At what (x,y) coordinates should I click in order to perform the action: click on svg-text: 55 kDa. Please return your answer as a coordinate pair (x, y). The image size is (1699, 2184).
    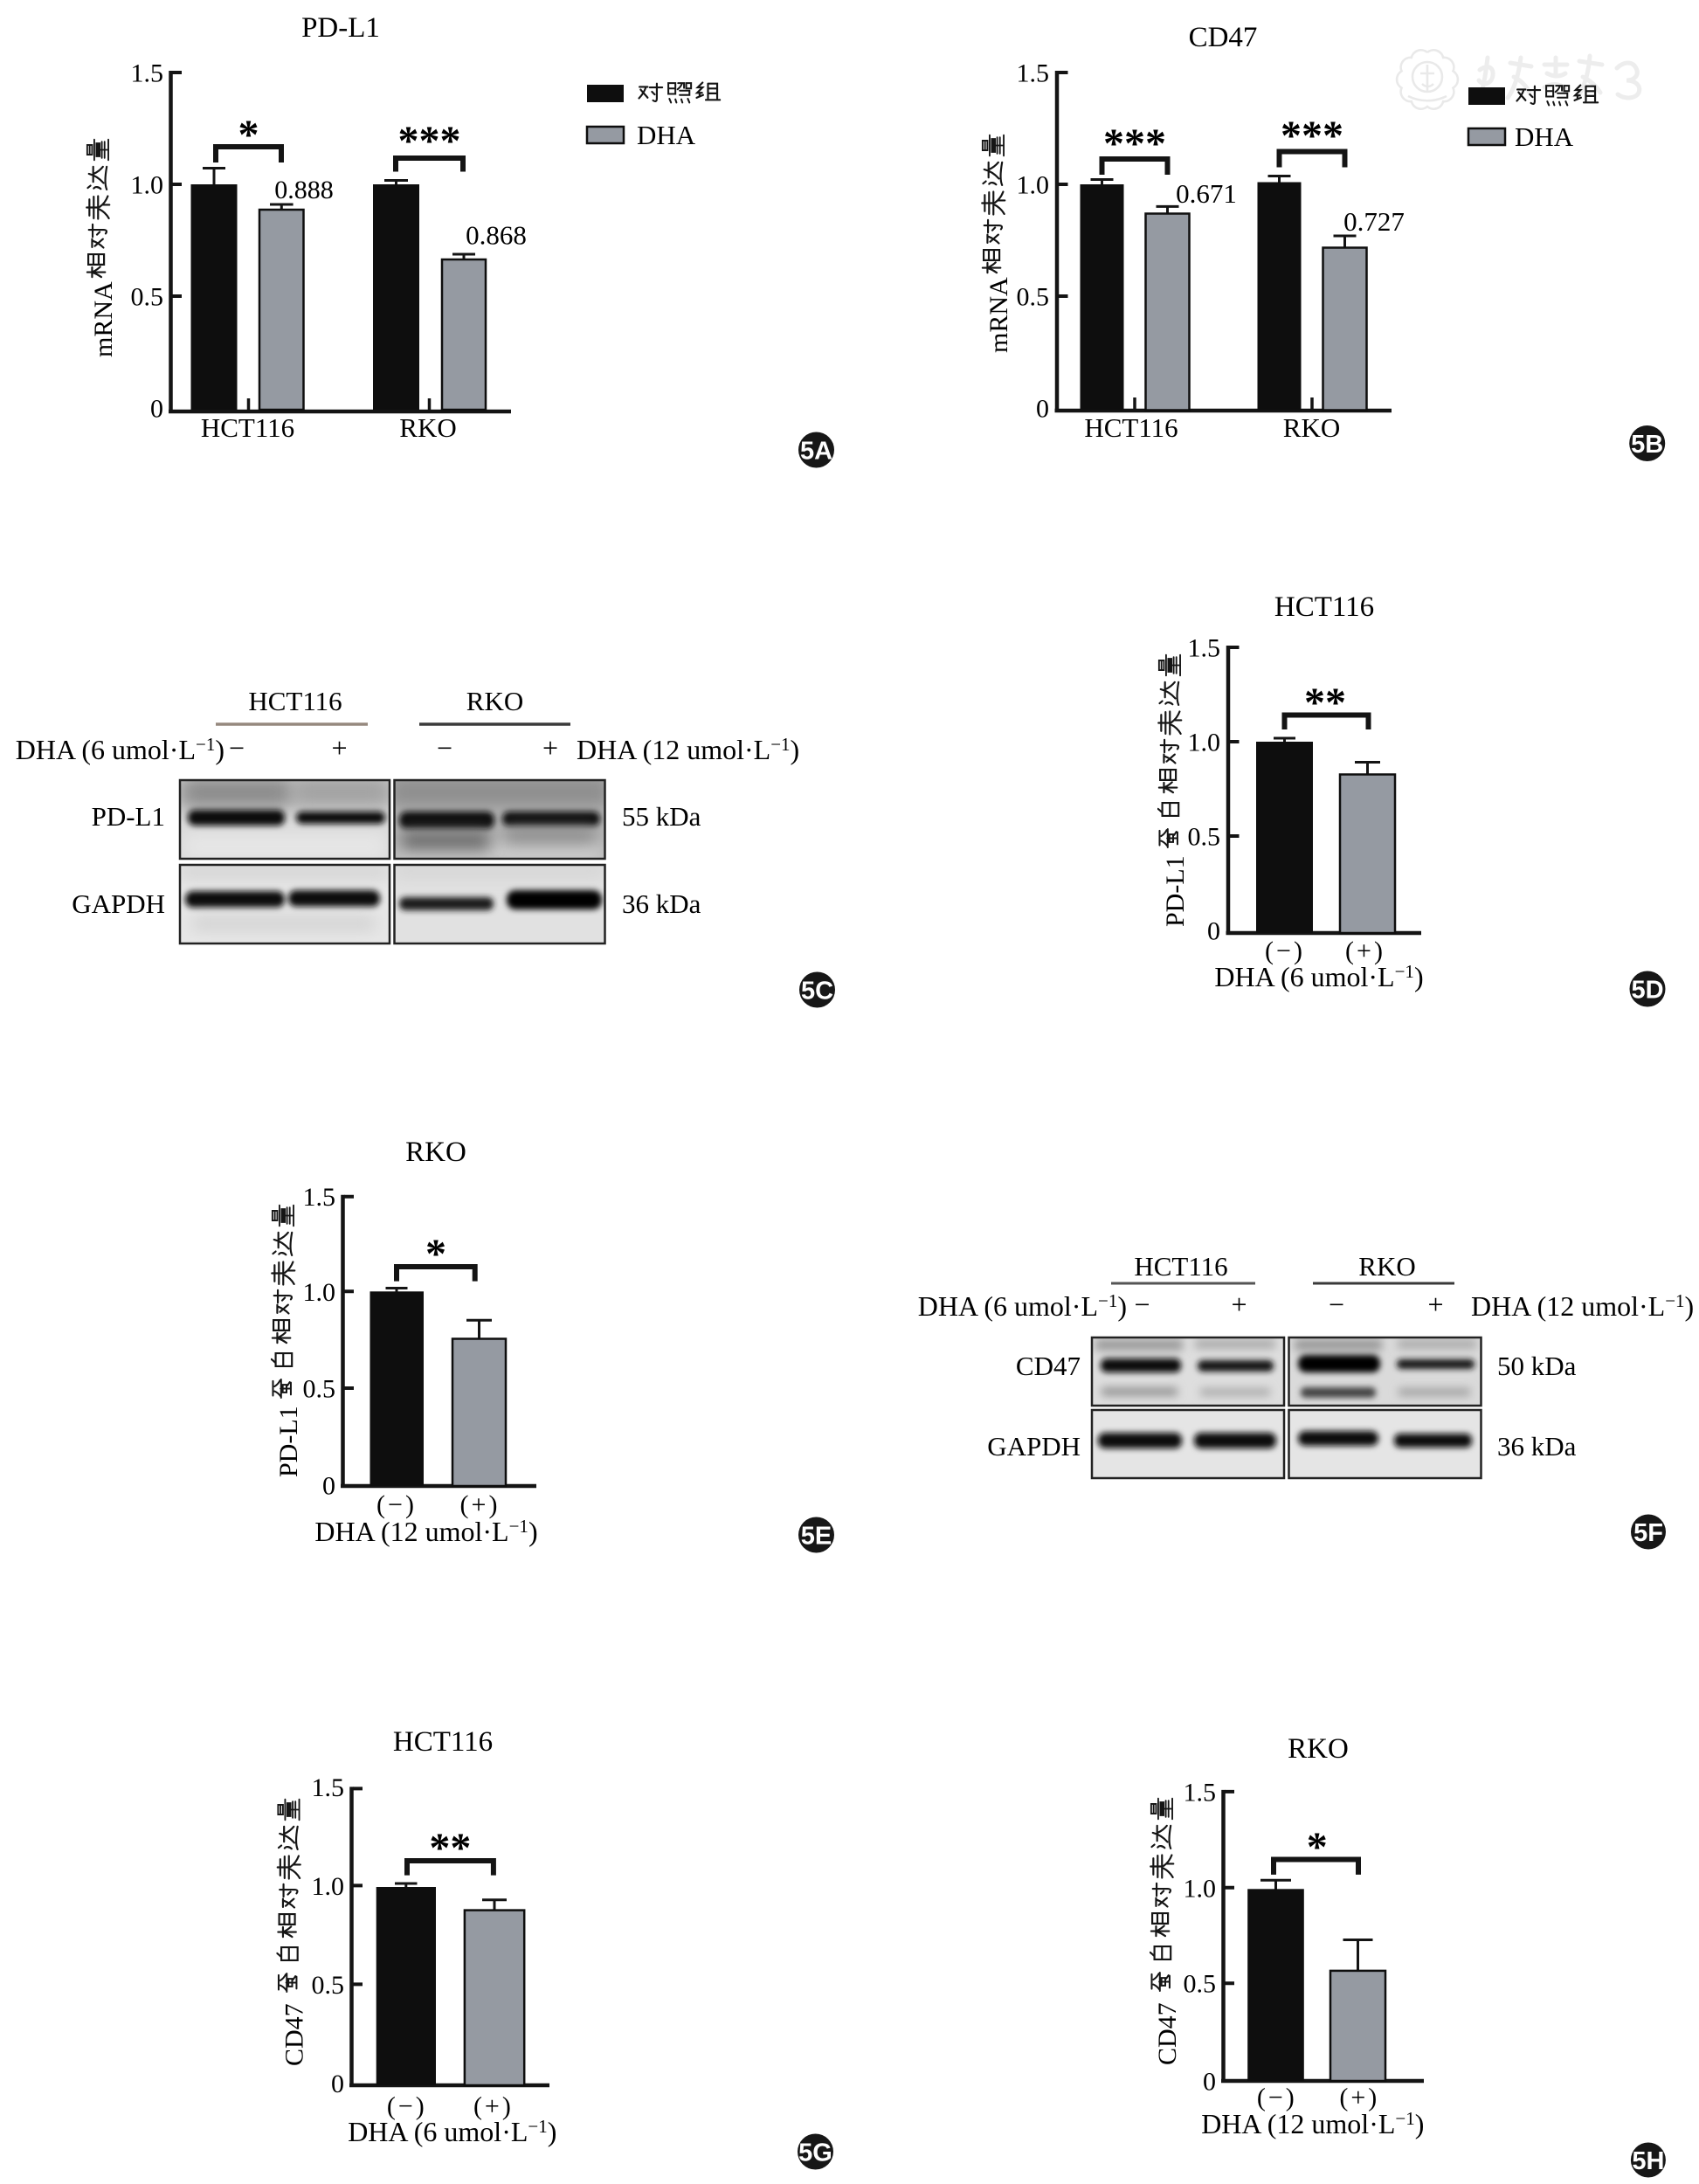
    Looking at the image, I should click on (661, 816).